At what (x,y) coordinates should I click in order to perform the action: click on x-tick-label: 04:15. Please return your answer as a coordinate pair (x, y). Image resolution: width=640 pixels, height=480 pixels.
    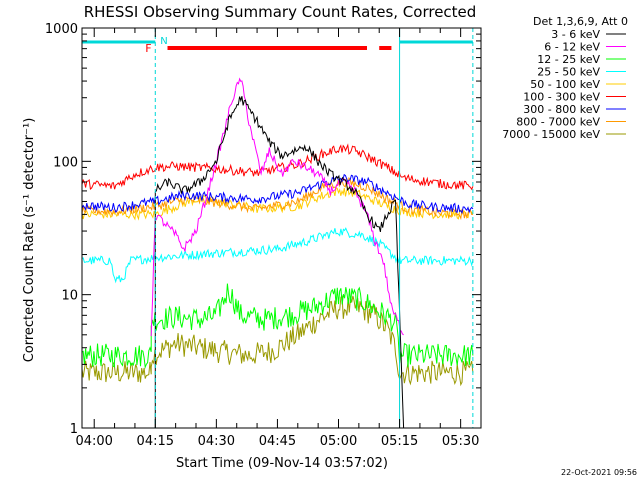
    Looking at the image, I should click on (155, 441).